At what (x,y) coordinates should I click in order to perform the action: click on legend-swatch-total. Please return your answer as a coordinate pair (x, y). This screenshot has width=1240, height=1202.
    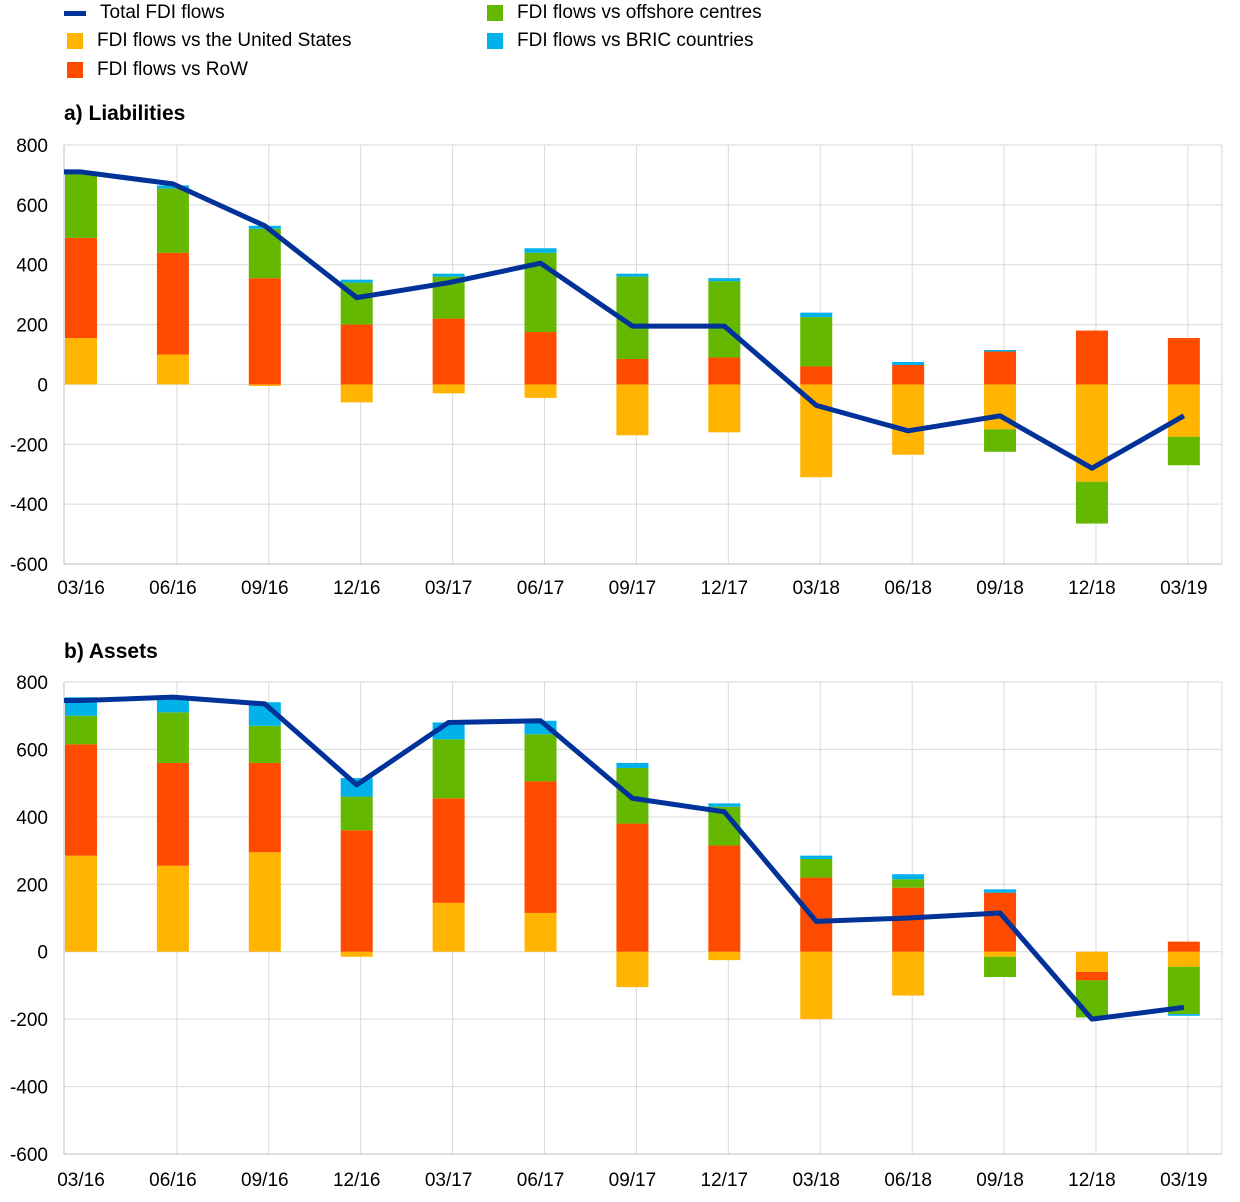
    Looking at the image, I should click on (75, 13).